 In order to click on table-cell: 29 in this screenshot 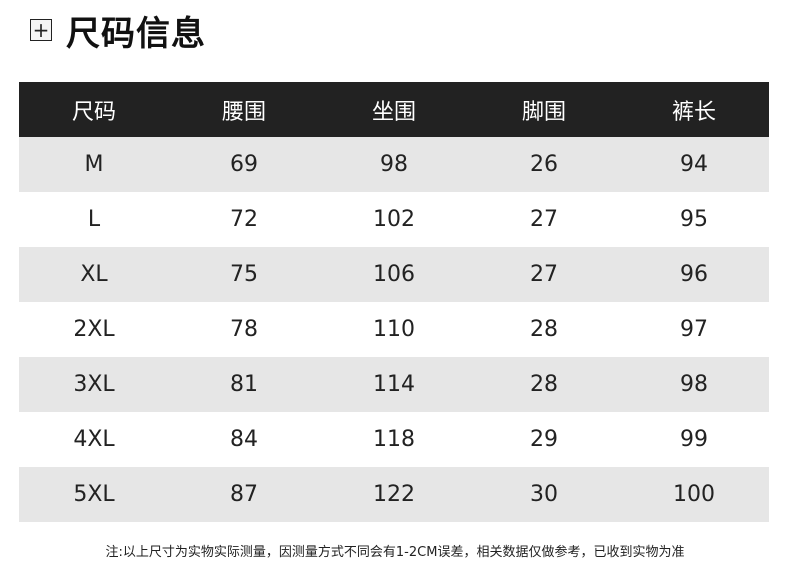, I will do `click(544, 439)`.